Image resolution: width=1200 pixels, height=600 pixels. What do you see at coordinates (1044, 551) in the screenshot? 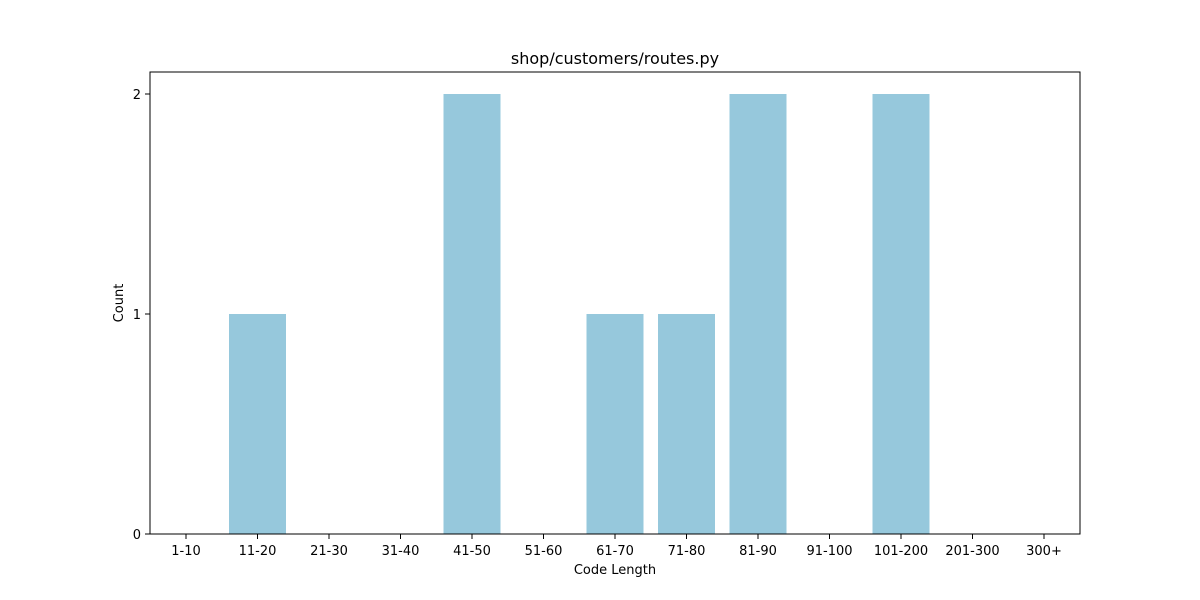
I see `x-tick-label: 300+` at bounding box center [1044, 551].